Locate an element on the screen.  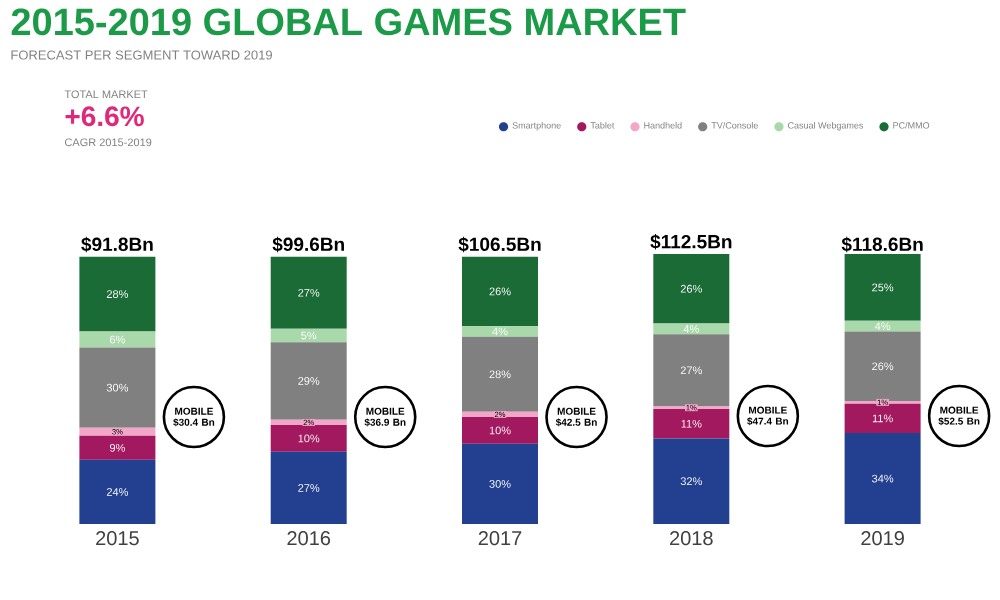
chart-title: 2015-2019 GLOBAL GAMES MARKET is located at coordinates (348, 22).